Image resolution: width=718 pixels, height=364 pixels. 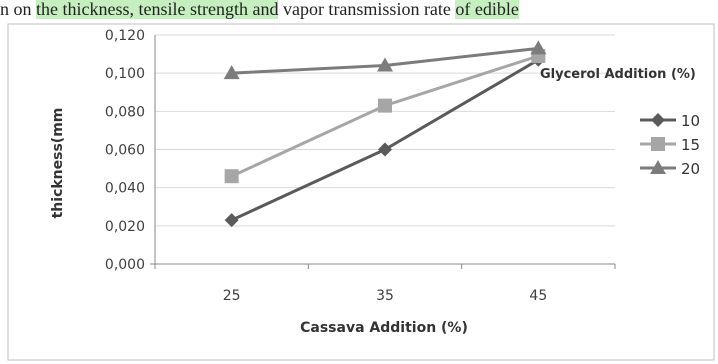 I want to click on y-tick-label: 0,040, so click(x=125, y=189).